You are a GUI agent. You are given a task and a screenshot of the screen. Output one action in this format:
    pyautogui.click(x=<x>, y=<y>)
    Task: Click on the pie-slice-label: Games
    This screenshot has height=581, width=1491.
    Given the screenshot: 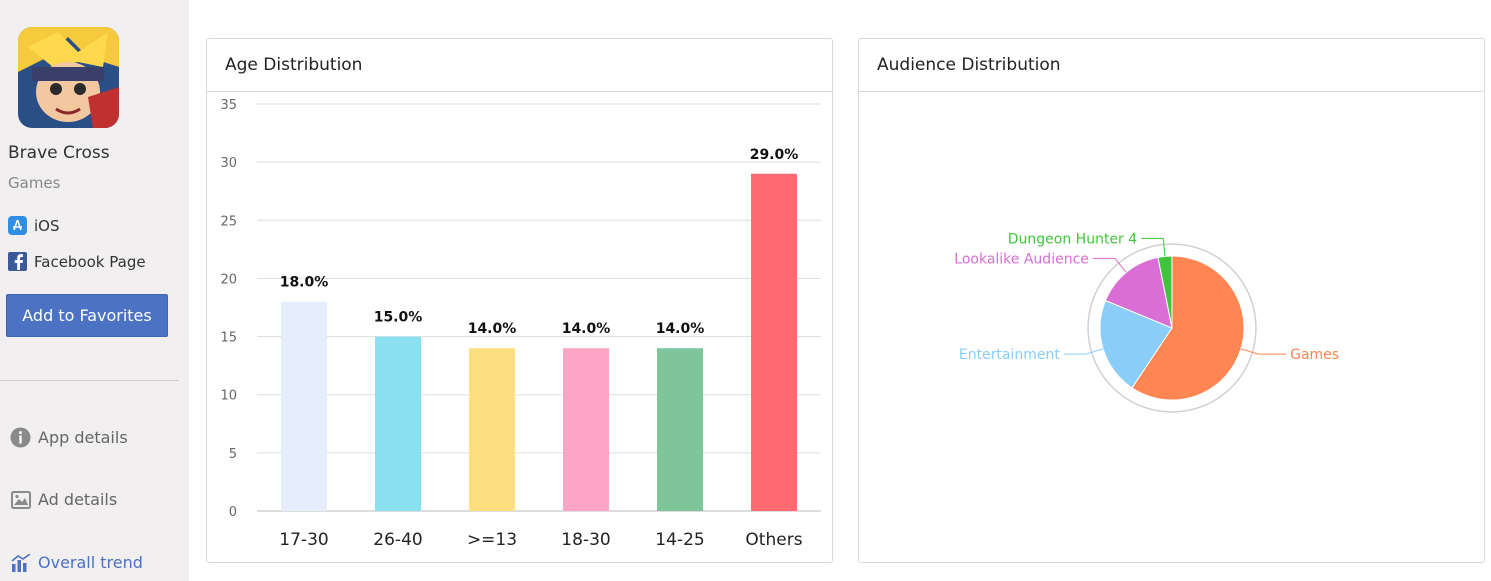 What is the action you would take?
    pyautogui.click(x=1314, y=355)
    